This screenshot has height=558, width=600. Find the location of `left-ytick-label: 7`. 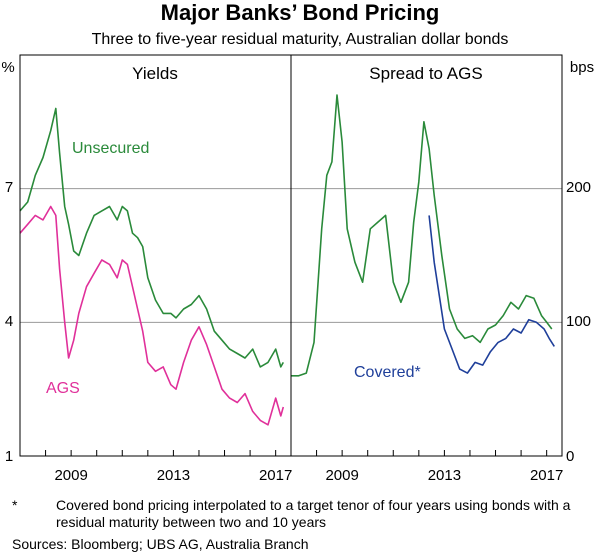

left-ytick-label: 7 is located at coordinates (9, 187).